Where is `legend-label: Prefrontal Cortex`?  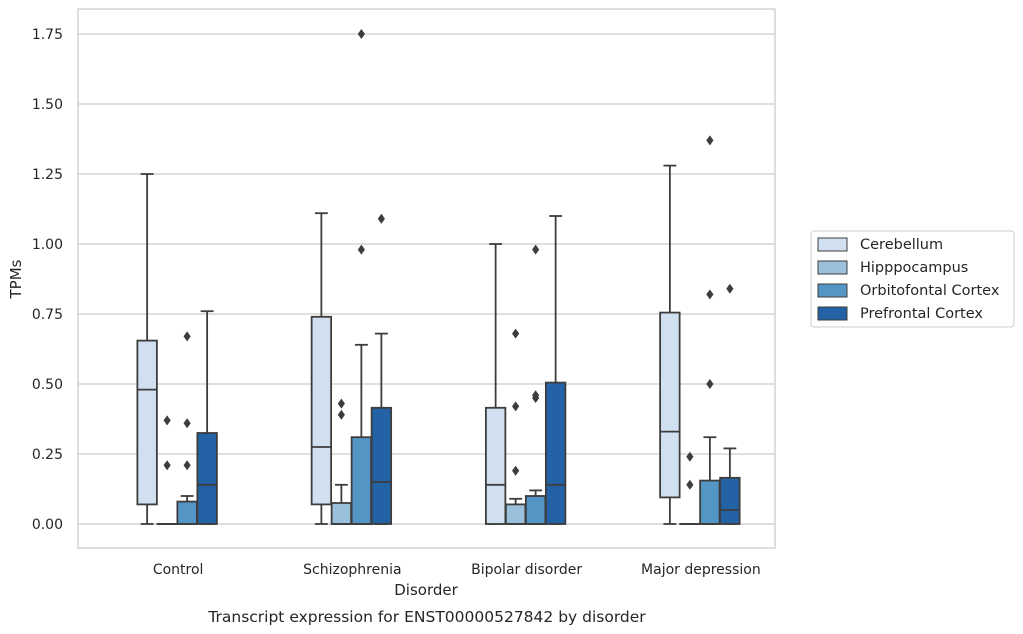 legend-label: Prefrontal Cortex is located at coordinates (921, 314).